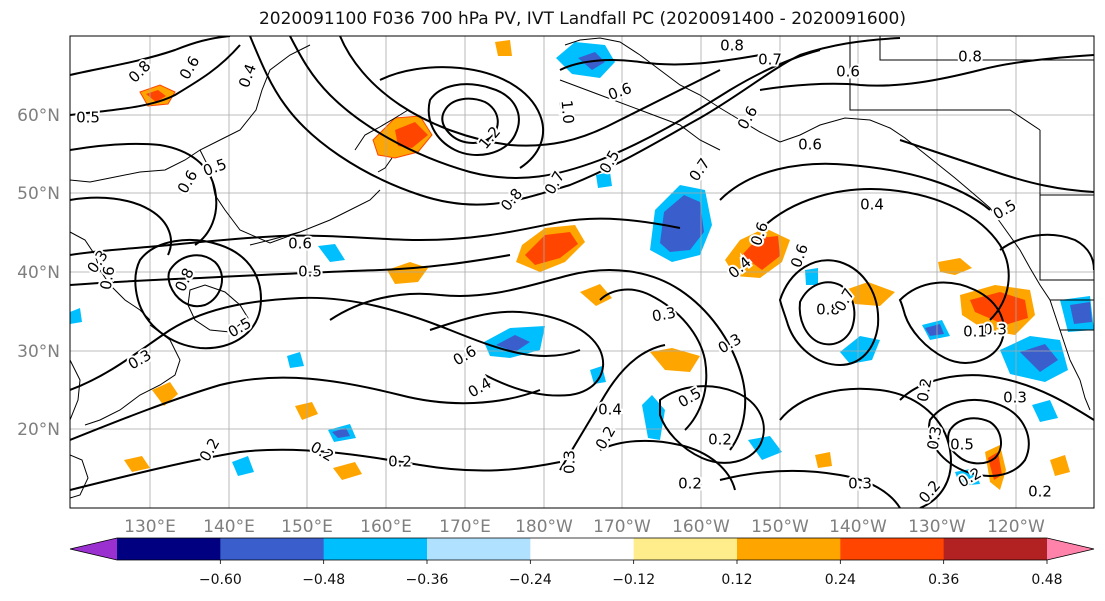  I want to click on lat-label-50n: 50°N, so click(38, 194).